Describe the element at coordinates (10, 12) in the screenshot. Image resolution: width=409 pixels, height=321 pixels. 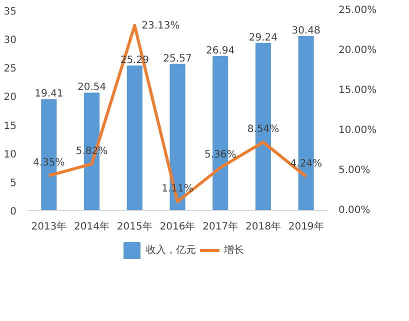
I see `y-tick-label: 35` at that location.